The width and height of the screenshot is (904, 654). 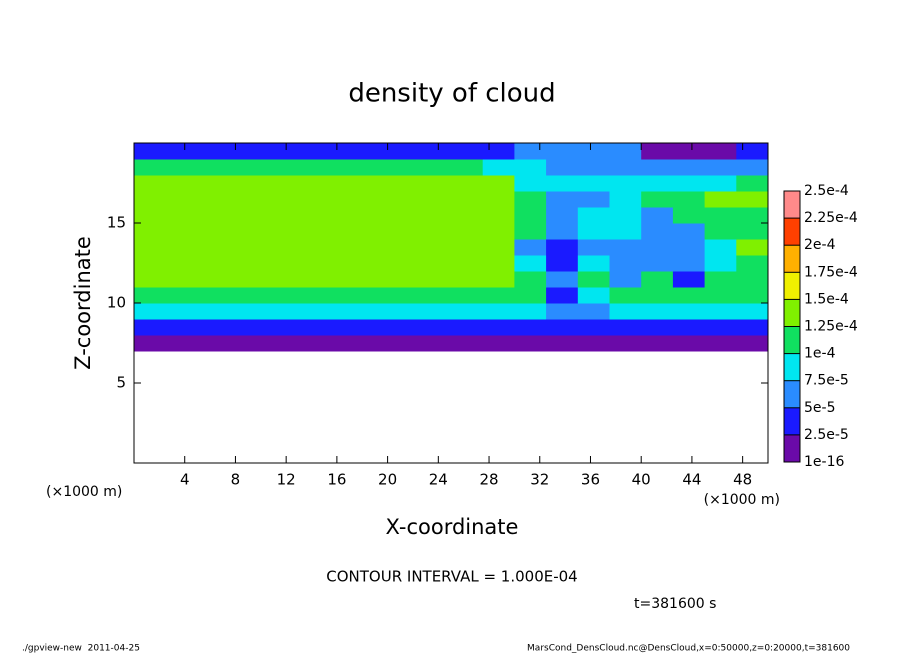 What do you see at coordinates (185, 480) in the screenshot?
I see `x-tick-label: 4` at bounding box center [185, 480].